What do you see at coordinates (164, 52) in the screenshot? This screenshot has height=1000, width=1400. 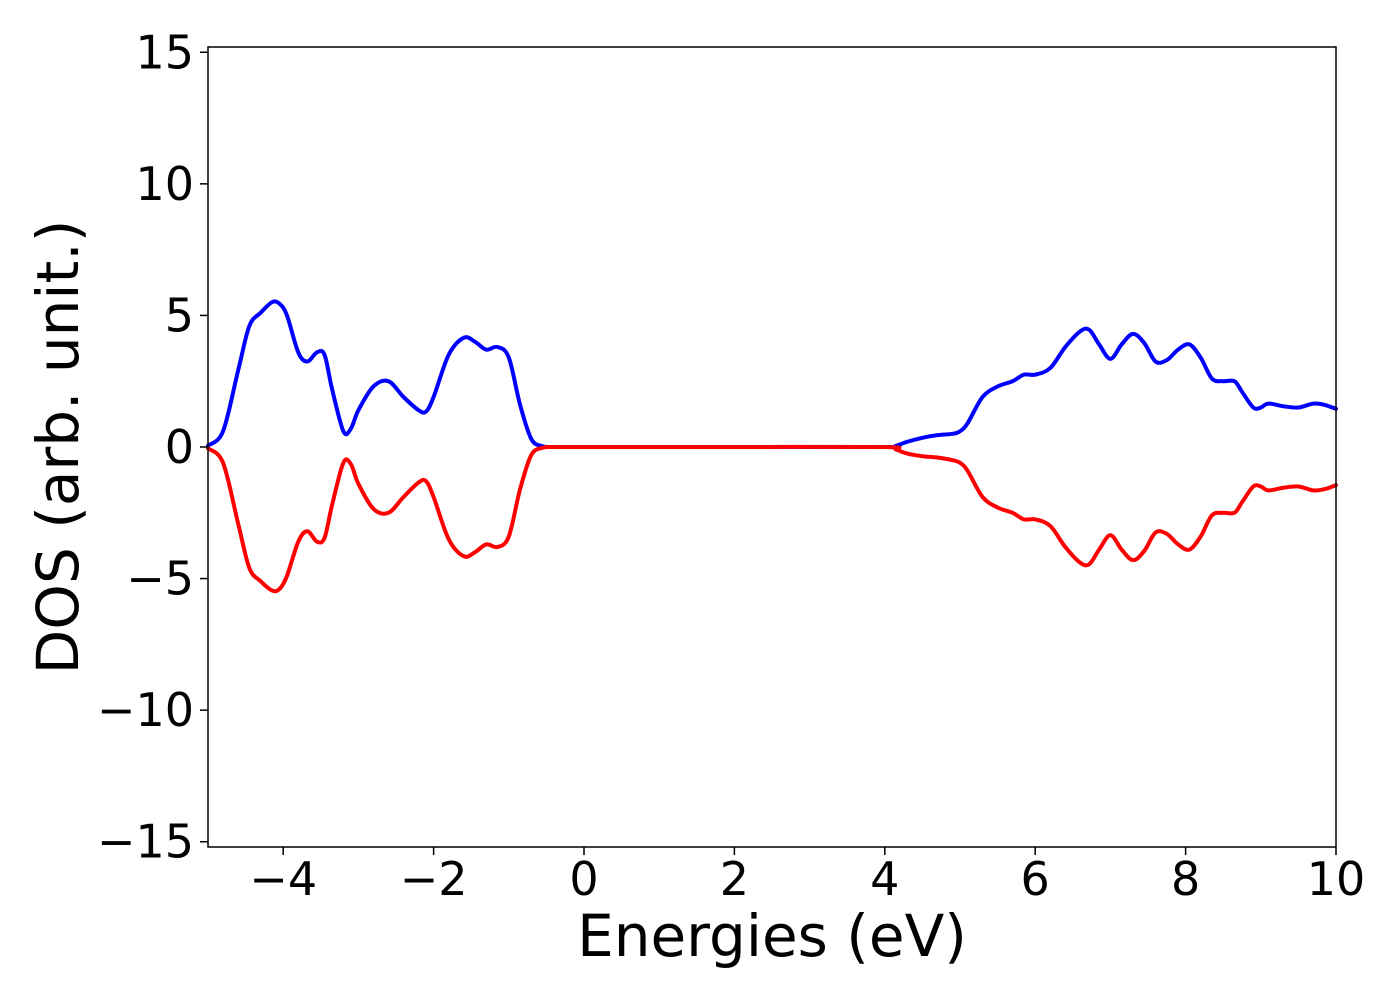 I see `y-tick-label: 15` at bounding box center [164, 52].